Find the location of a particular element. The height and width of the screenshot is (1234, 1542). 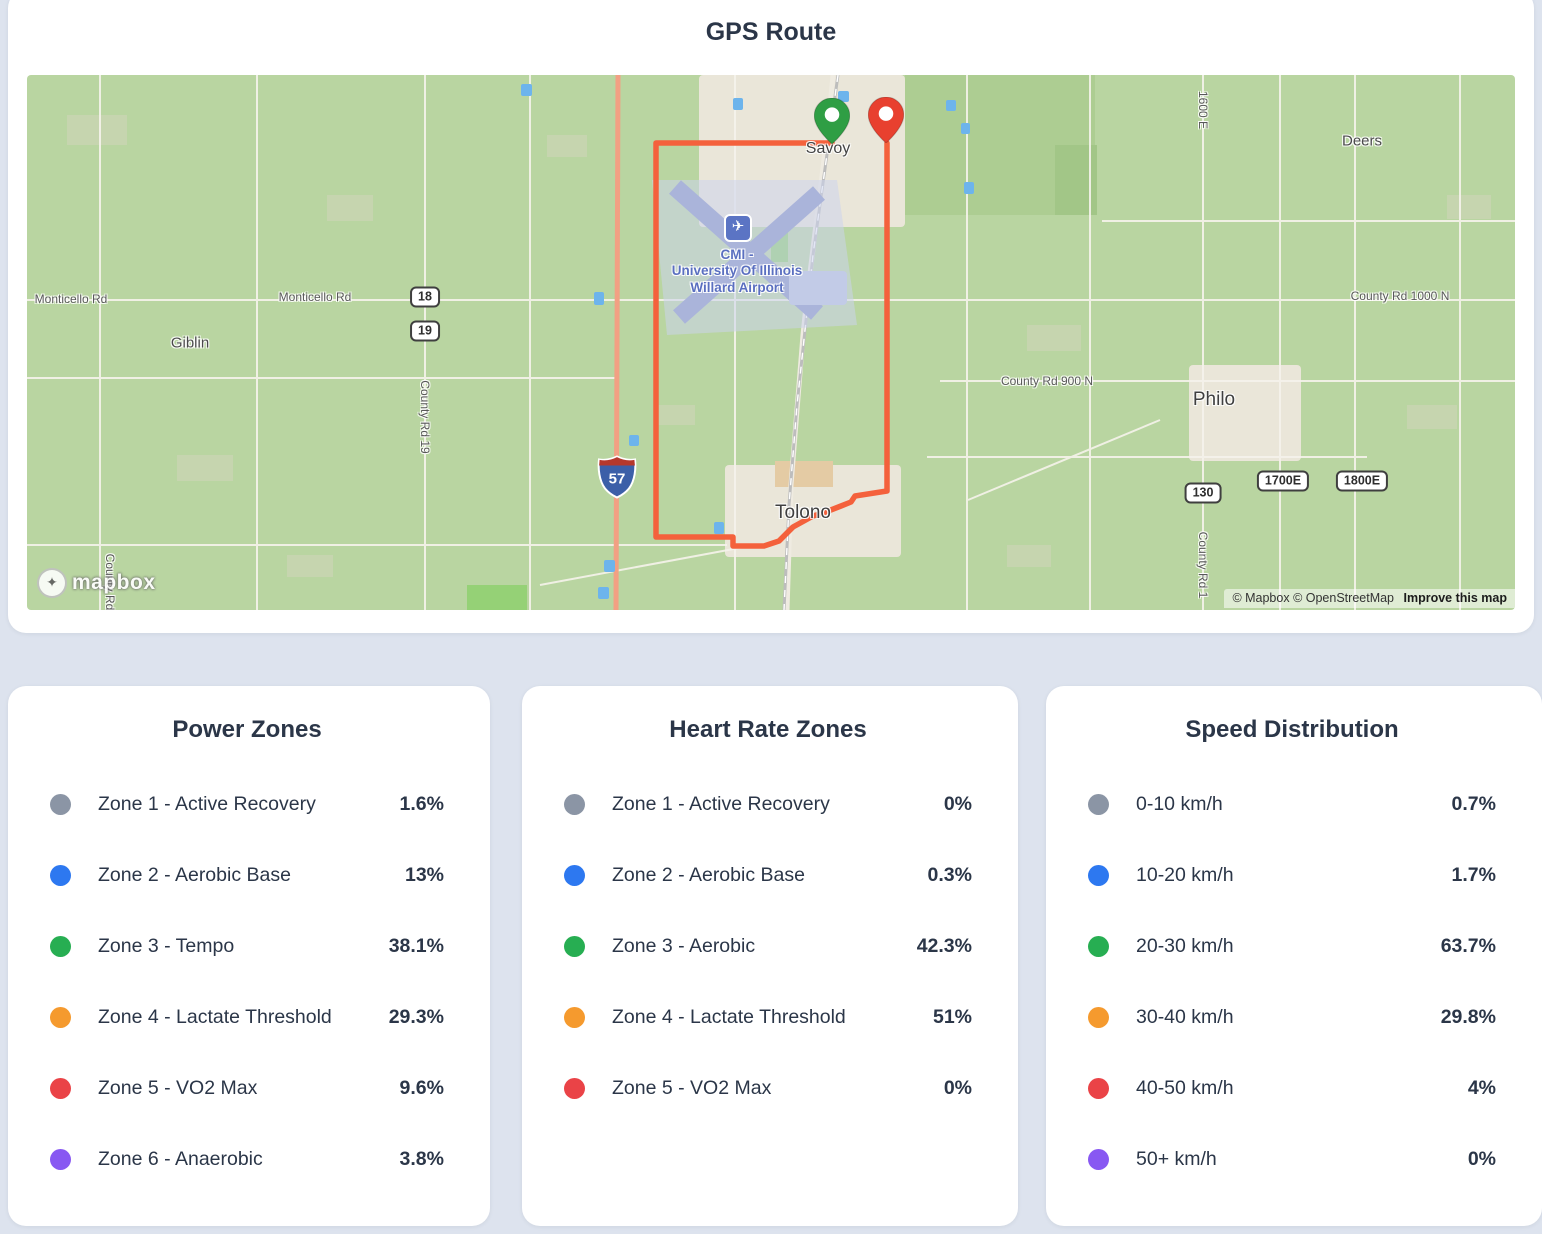

zone-row: Zone 1 - Active Recovery 0% is located at coordinates (768, 804).